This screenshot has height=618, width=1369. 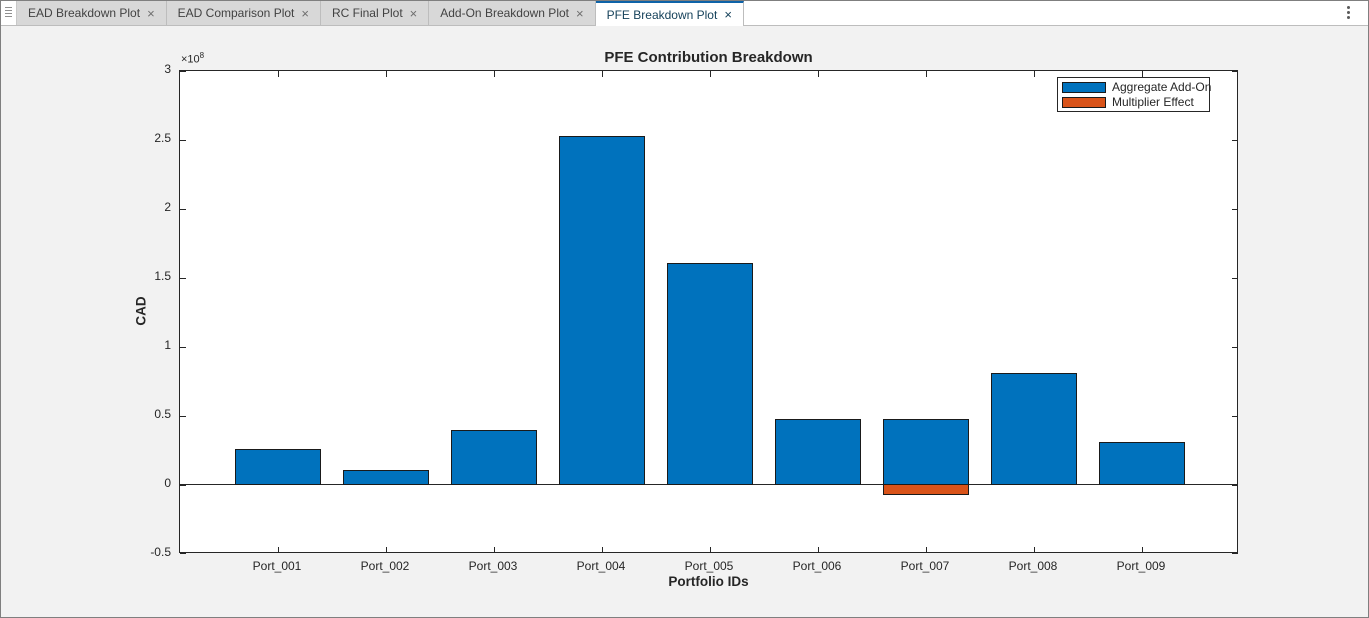 I want to click on bar-port-007-aggregate-add-on, so click(x=926, y=451).